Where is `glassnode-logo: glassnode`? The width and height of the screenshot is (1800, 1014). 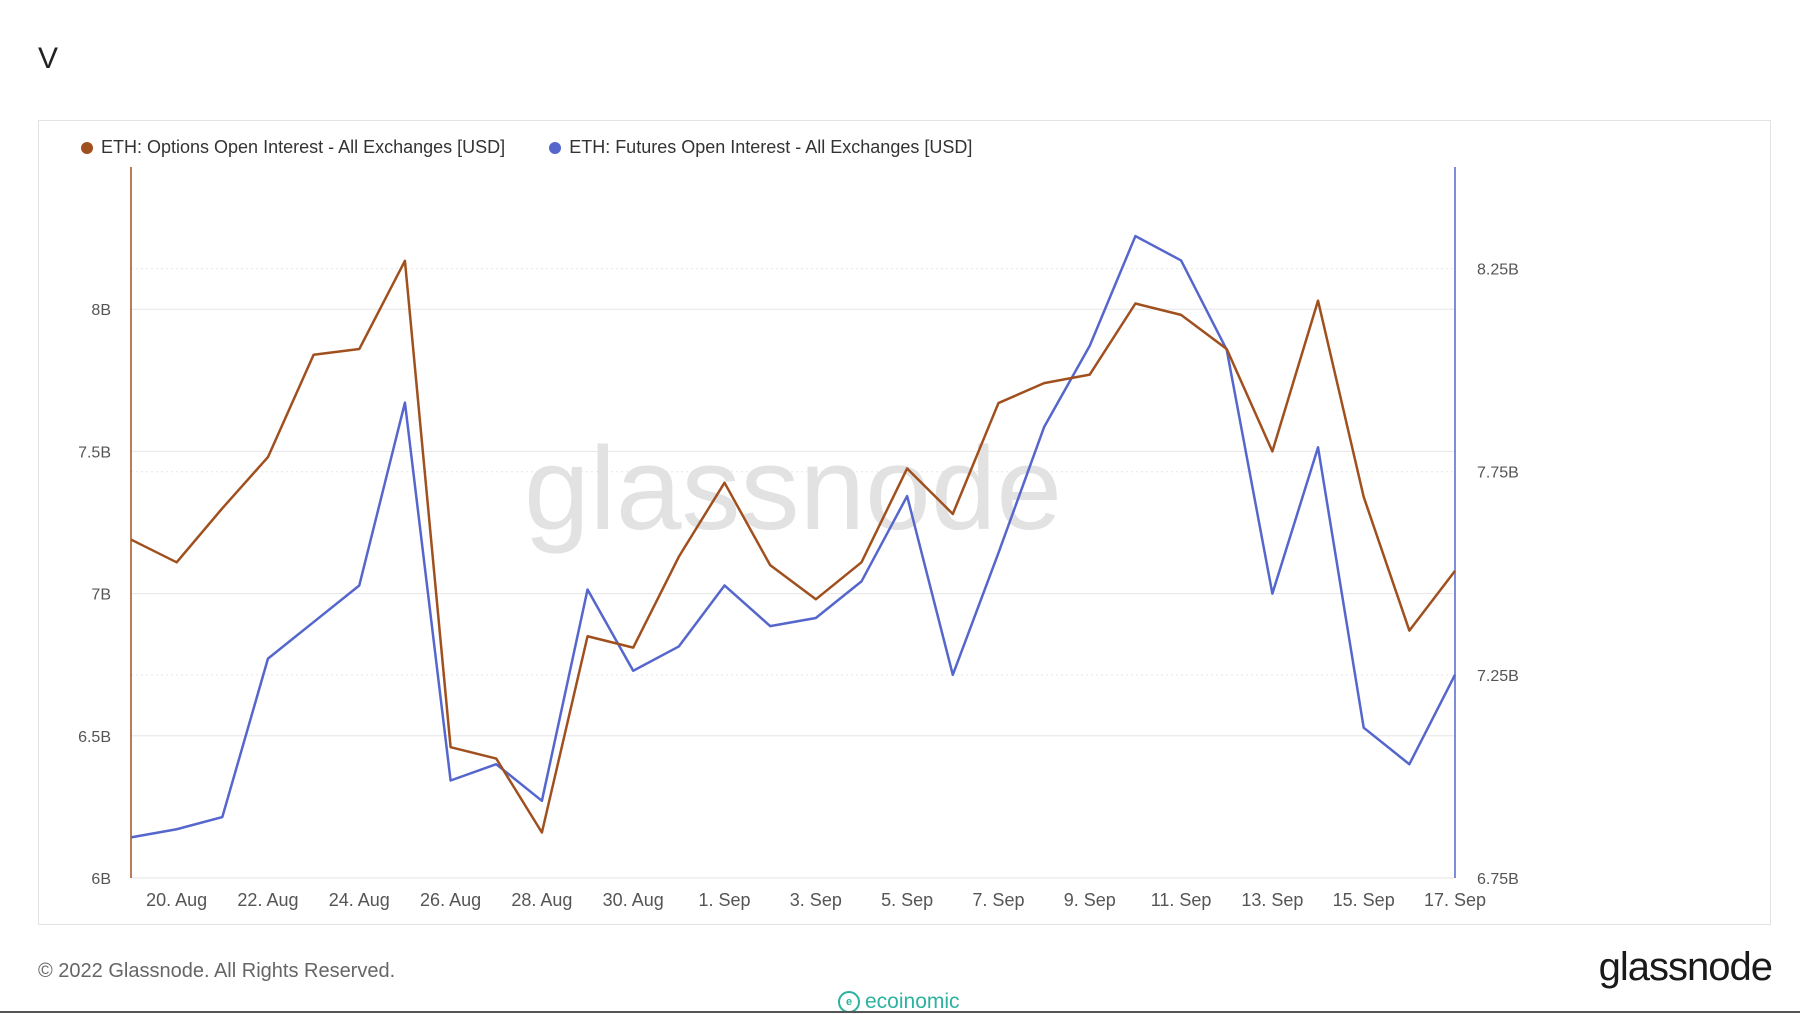
glassnode-logo: glassnode is located at coordinates (1685, 967).